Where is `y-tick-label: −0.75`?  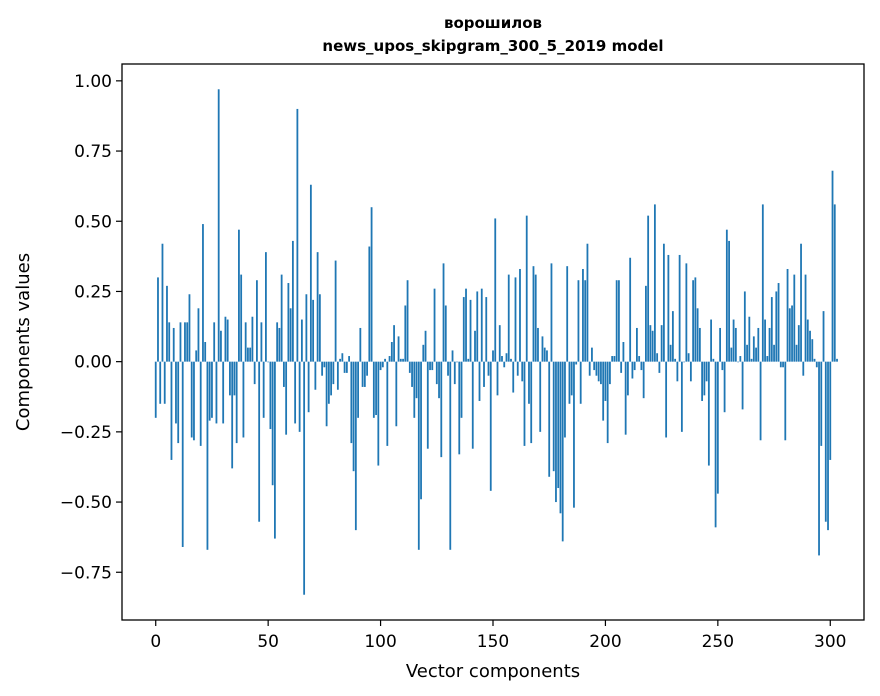
y-tick-label: −0.75 is located at coordinates (86, 573).